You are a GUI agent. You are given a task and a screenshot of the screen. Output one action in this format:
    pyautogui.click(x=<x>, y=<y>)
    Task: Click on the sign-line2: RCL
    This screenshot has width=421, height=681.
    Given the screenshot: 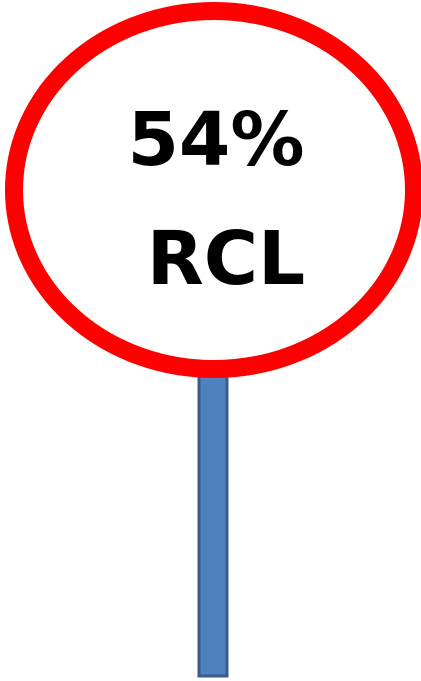 What is the action you would take?
    pyautogui.click(x=226, y=259)
    